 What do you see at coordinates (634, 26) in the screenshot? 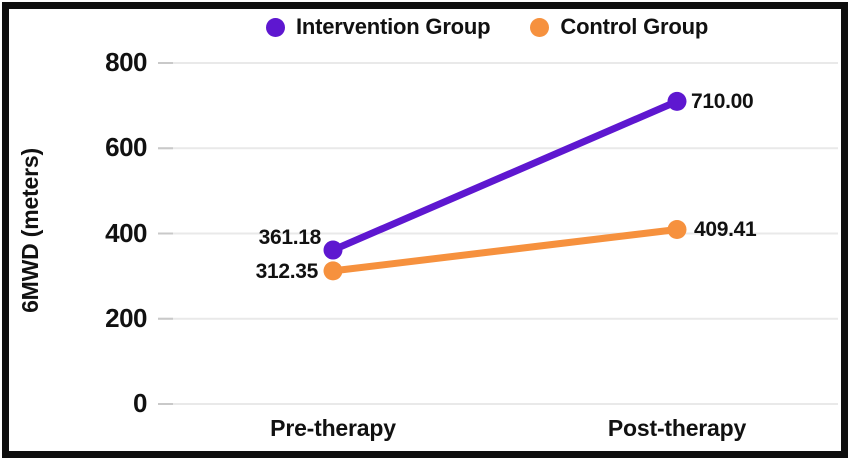
I see `legend-label-control-group: Control Group` at bounding box center [634, 26].